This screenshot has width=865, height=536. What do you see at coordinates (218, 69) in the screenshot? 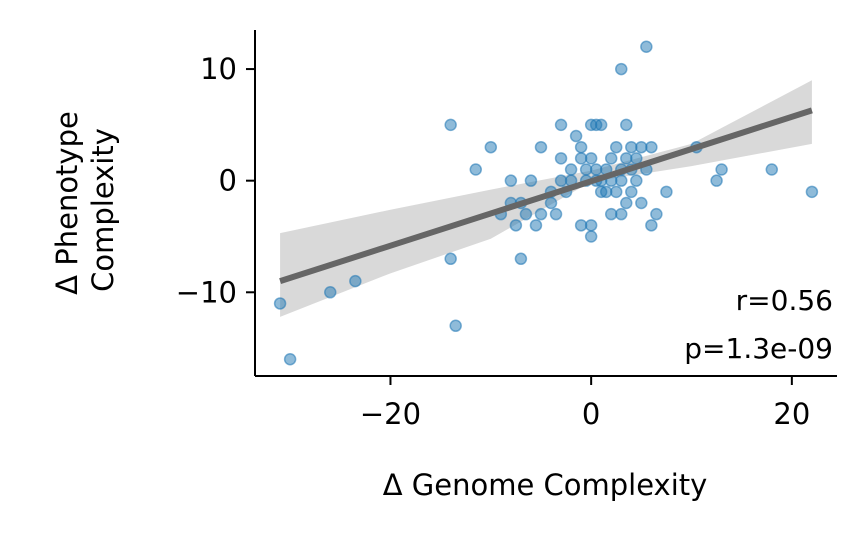
I see `y-tick-label: 10` at bounding box center [218, 69].